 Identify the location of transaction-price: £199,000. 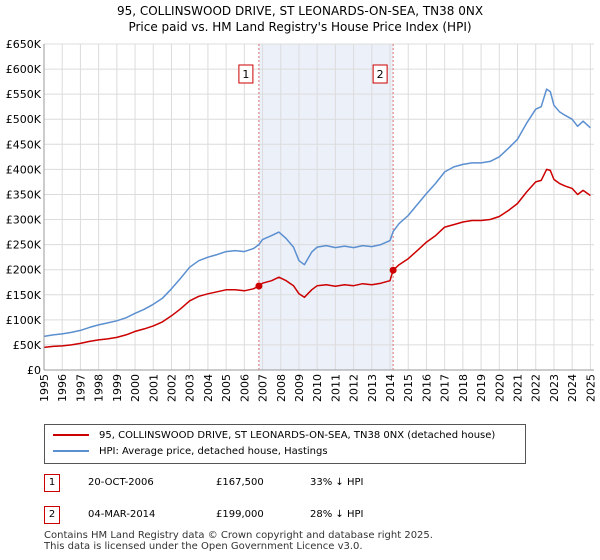
(240, 514).